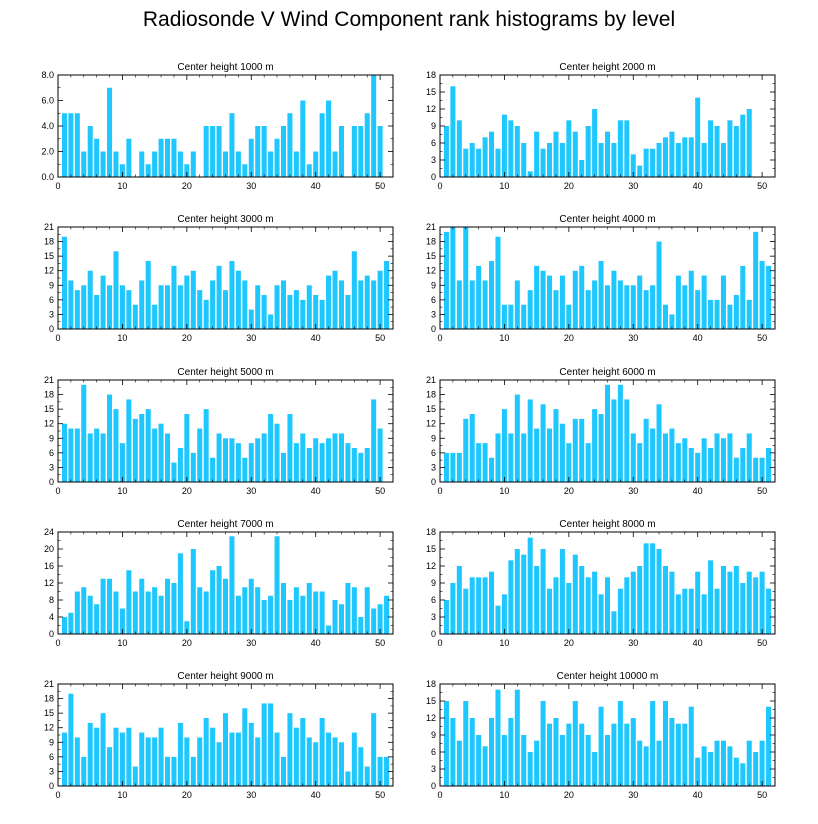 The width and height of the screenshot is (818, 824). What do you see at coordinates (431, 227) in the screenshot?
I see `y-tick-label: 21` at bounding box center [431, 227].